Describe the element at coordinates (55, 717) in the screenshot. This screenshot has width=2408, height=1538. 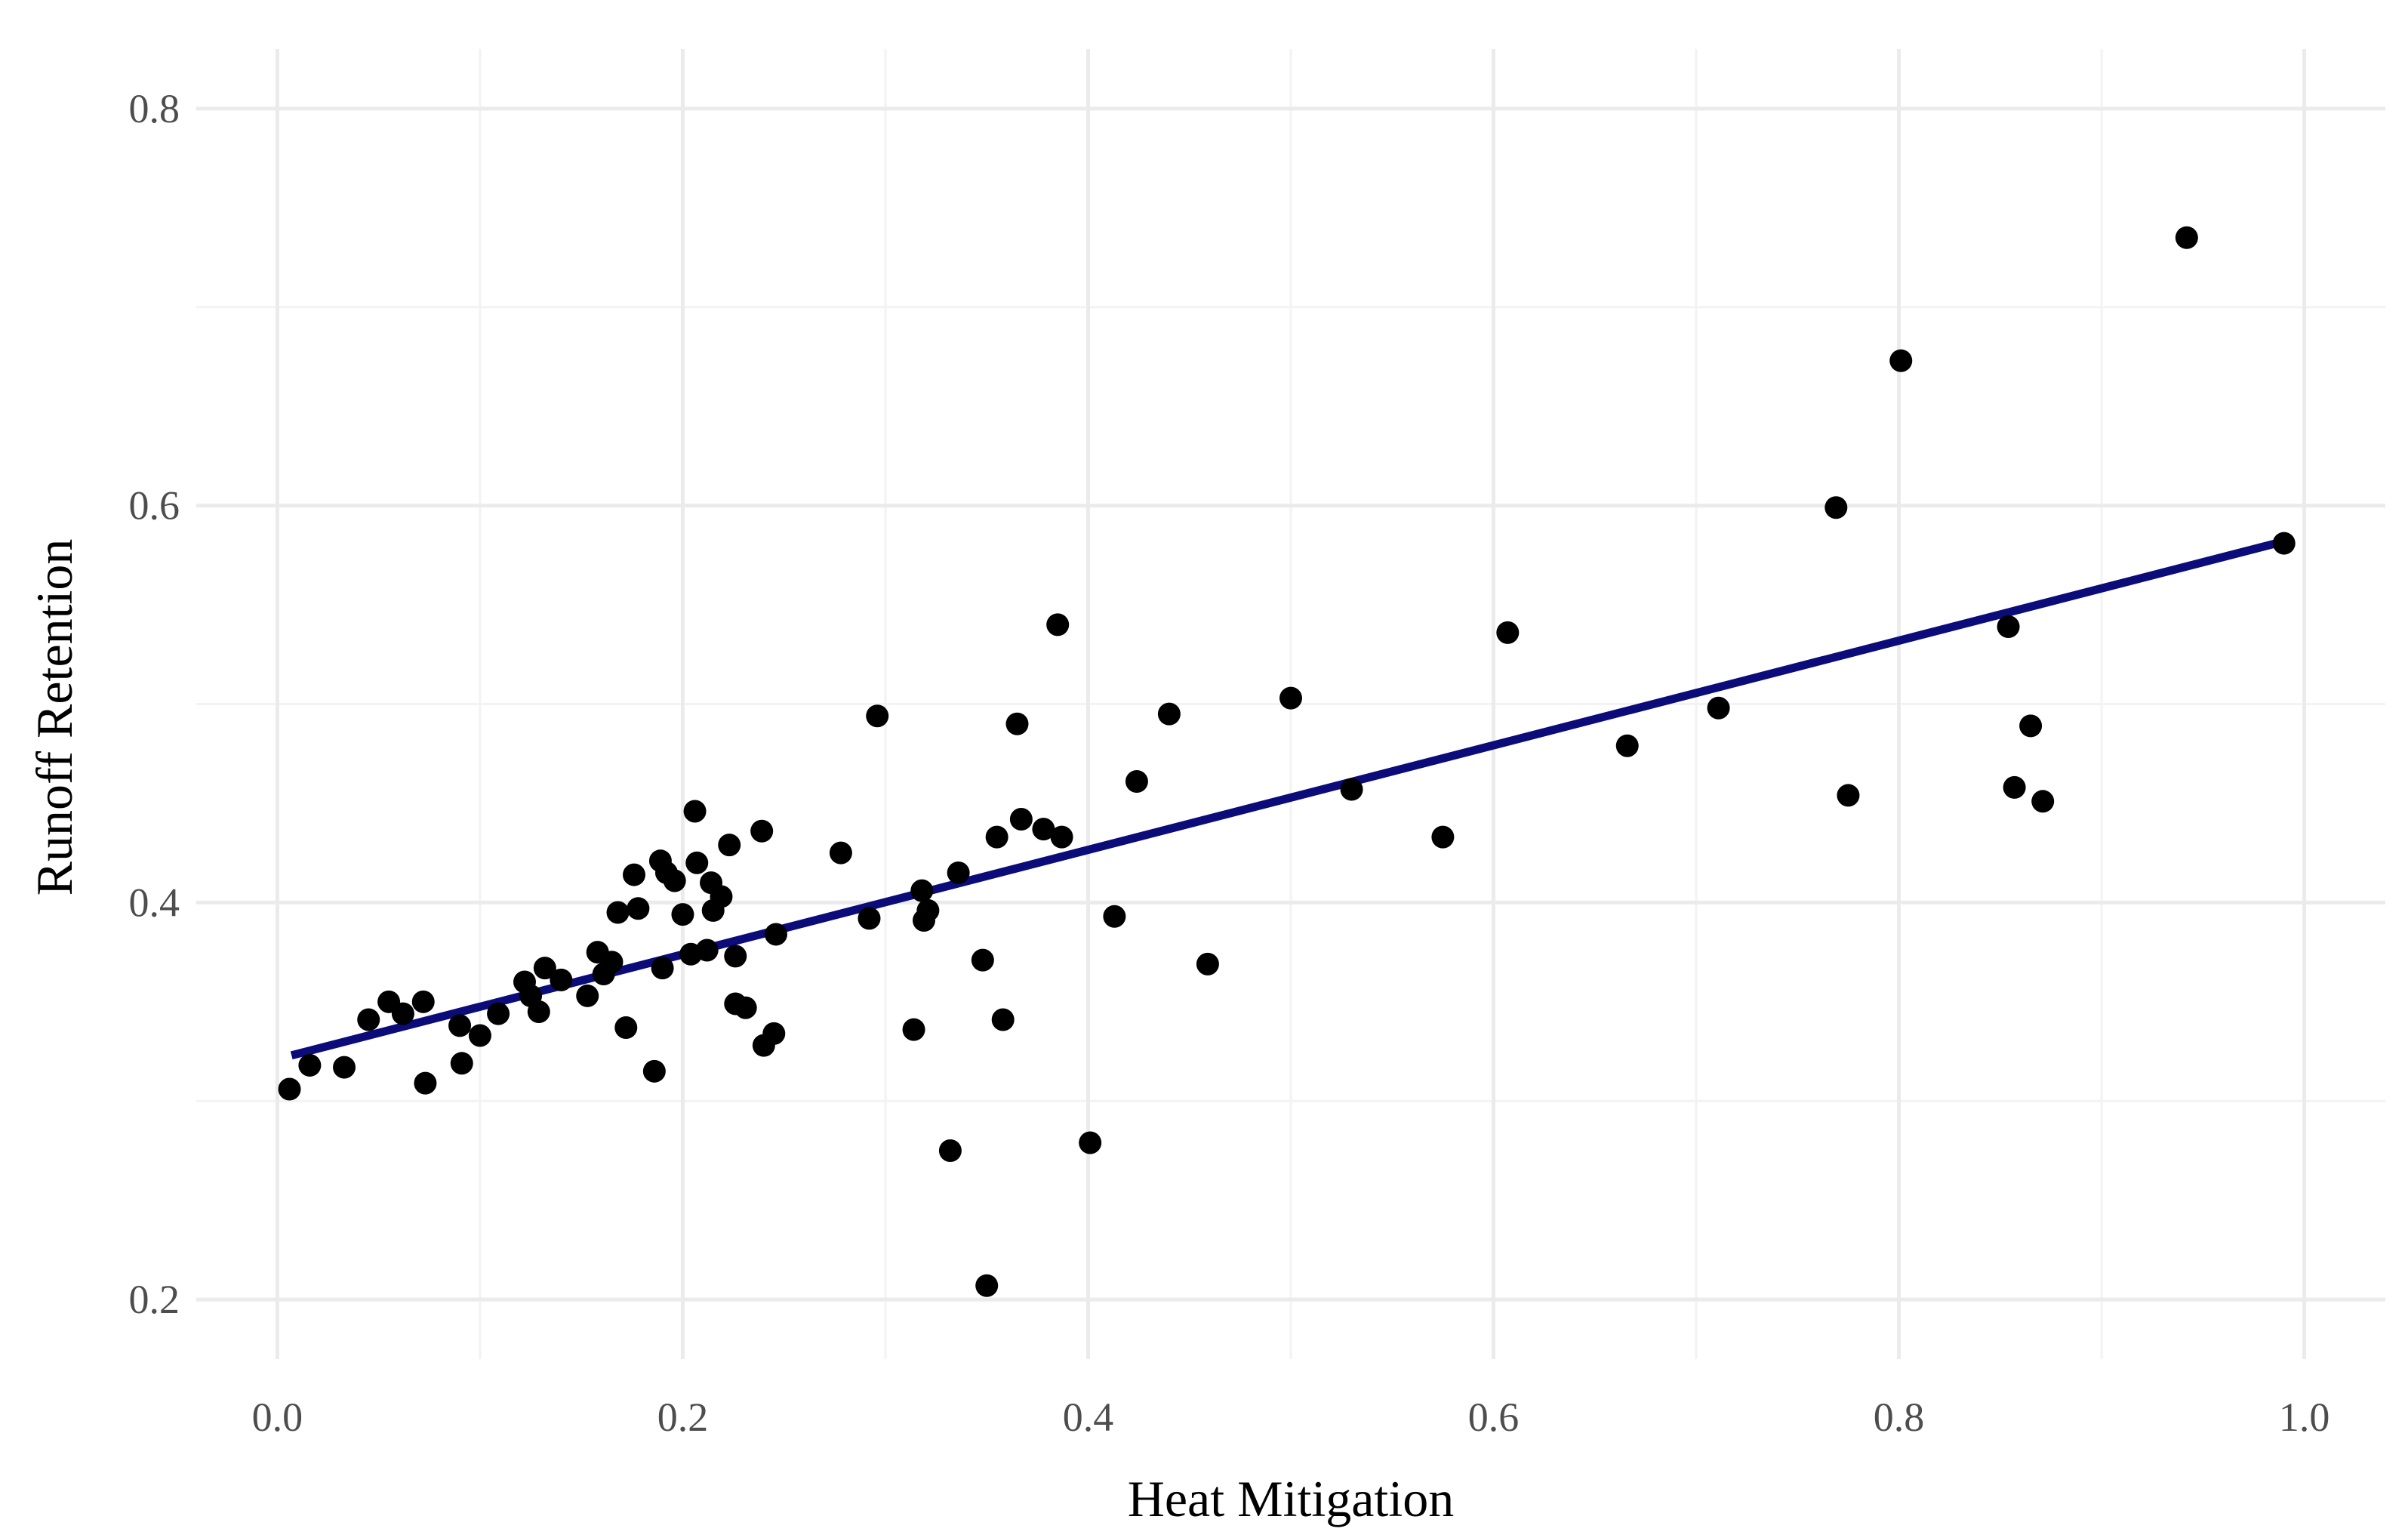
I see `y-axis-title: Runoff Retention` at that location.